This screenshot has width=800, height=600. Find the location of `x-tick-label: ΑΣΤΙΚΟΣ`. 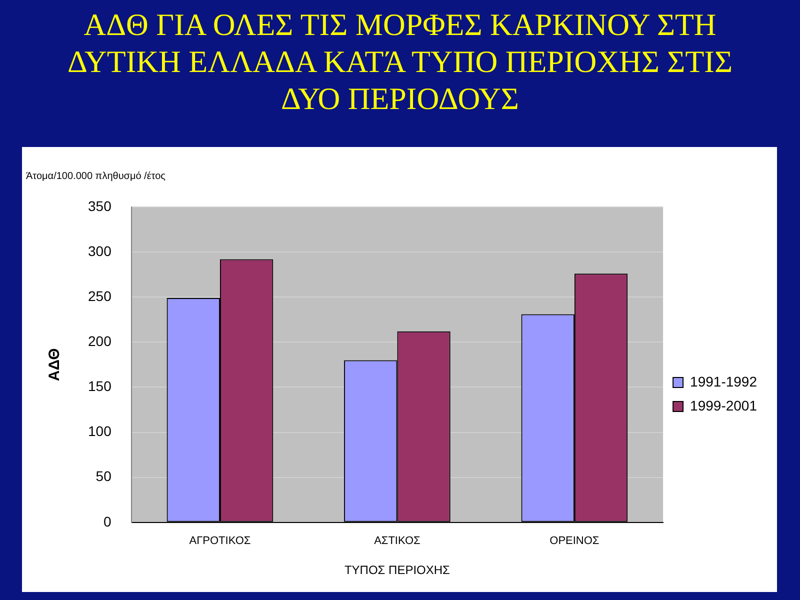

x-tick-label: ΑΣΤΙΚΟΣ is located at coordinates (397, 541).